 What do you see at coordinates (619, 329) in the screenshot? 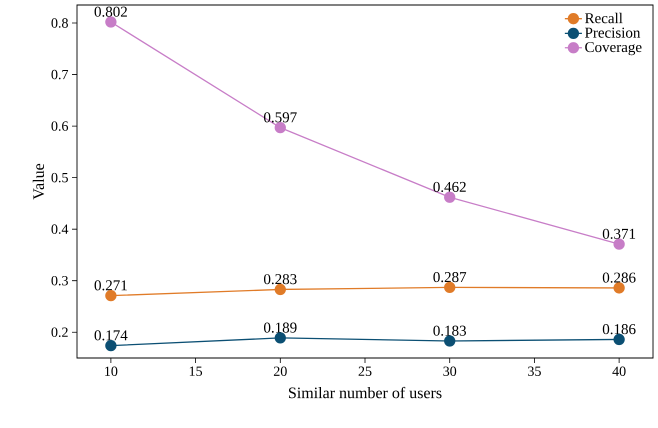
I see `data-label: 0.186` at bounding box center [619, 329].